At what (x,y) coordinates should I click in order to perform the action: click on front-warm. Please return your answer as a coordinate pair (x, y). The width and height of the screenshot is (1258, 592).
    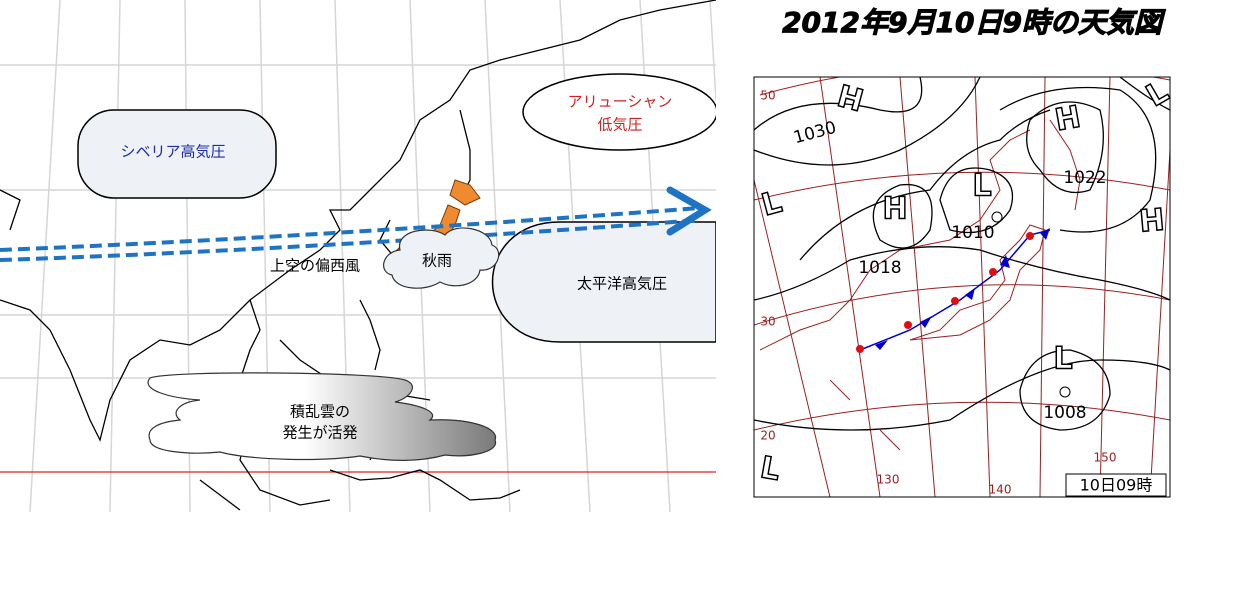
    Looking at the image, I should click on (945, 292).